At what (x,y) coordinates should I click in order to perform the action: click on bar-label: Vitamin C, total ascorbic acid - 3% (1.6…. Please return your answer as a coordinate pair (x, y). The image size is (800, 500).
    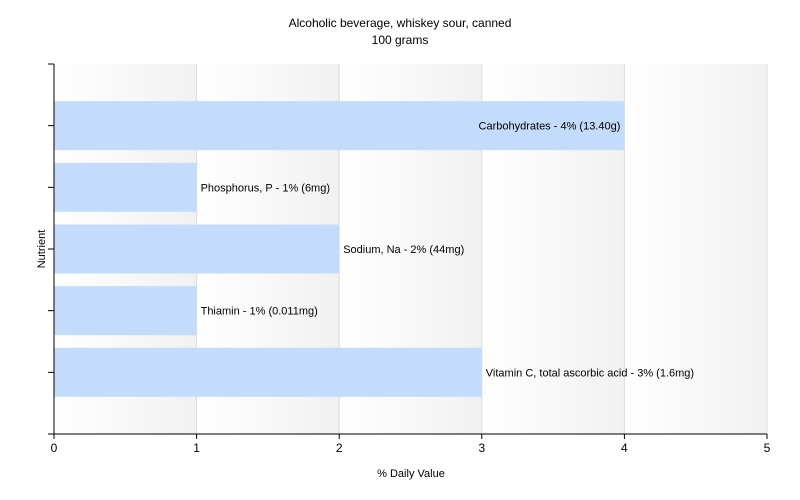
    Looking at the image, I should click on (590, 373).